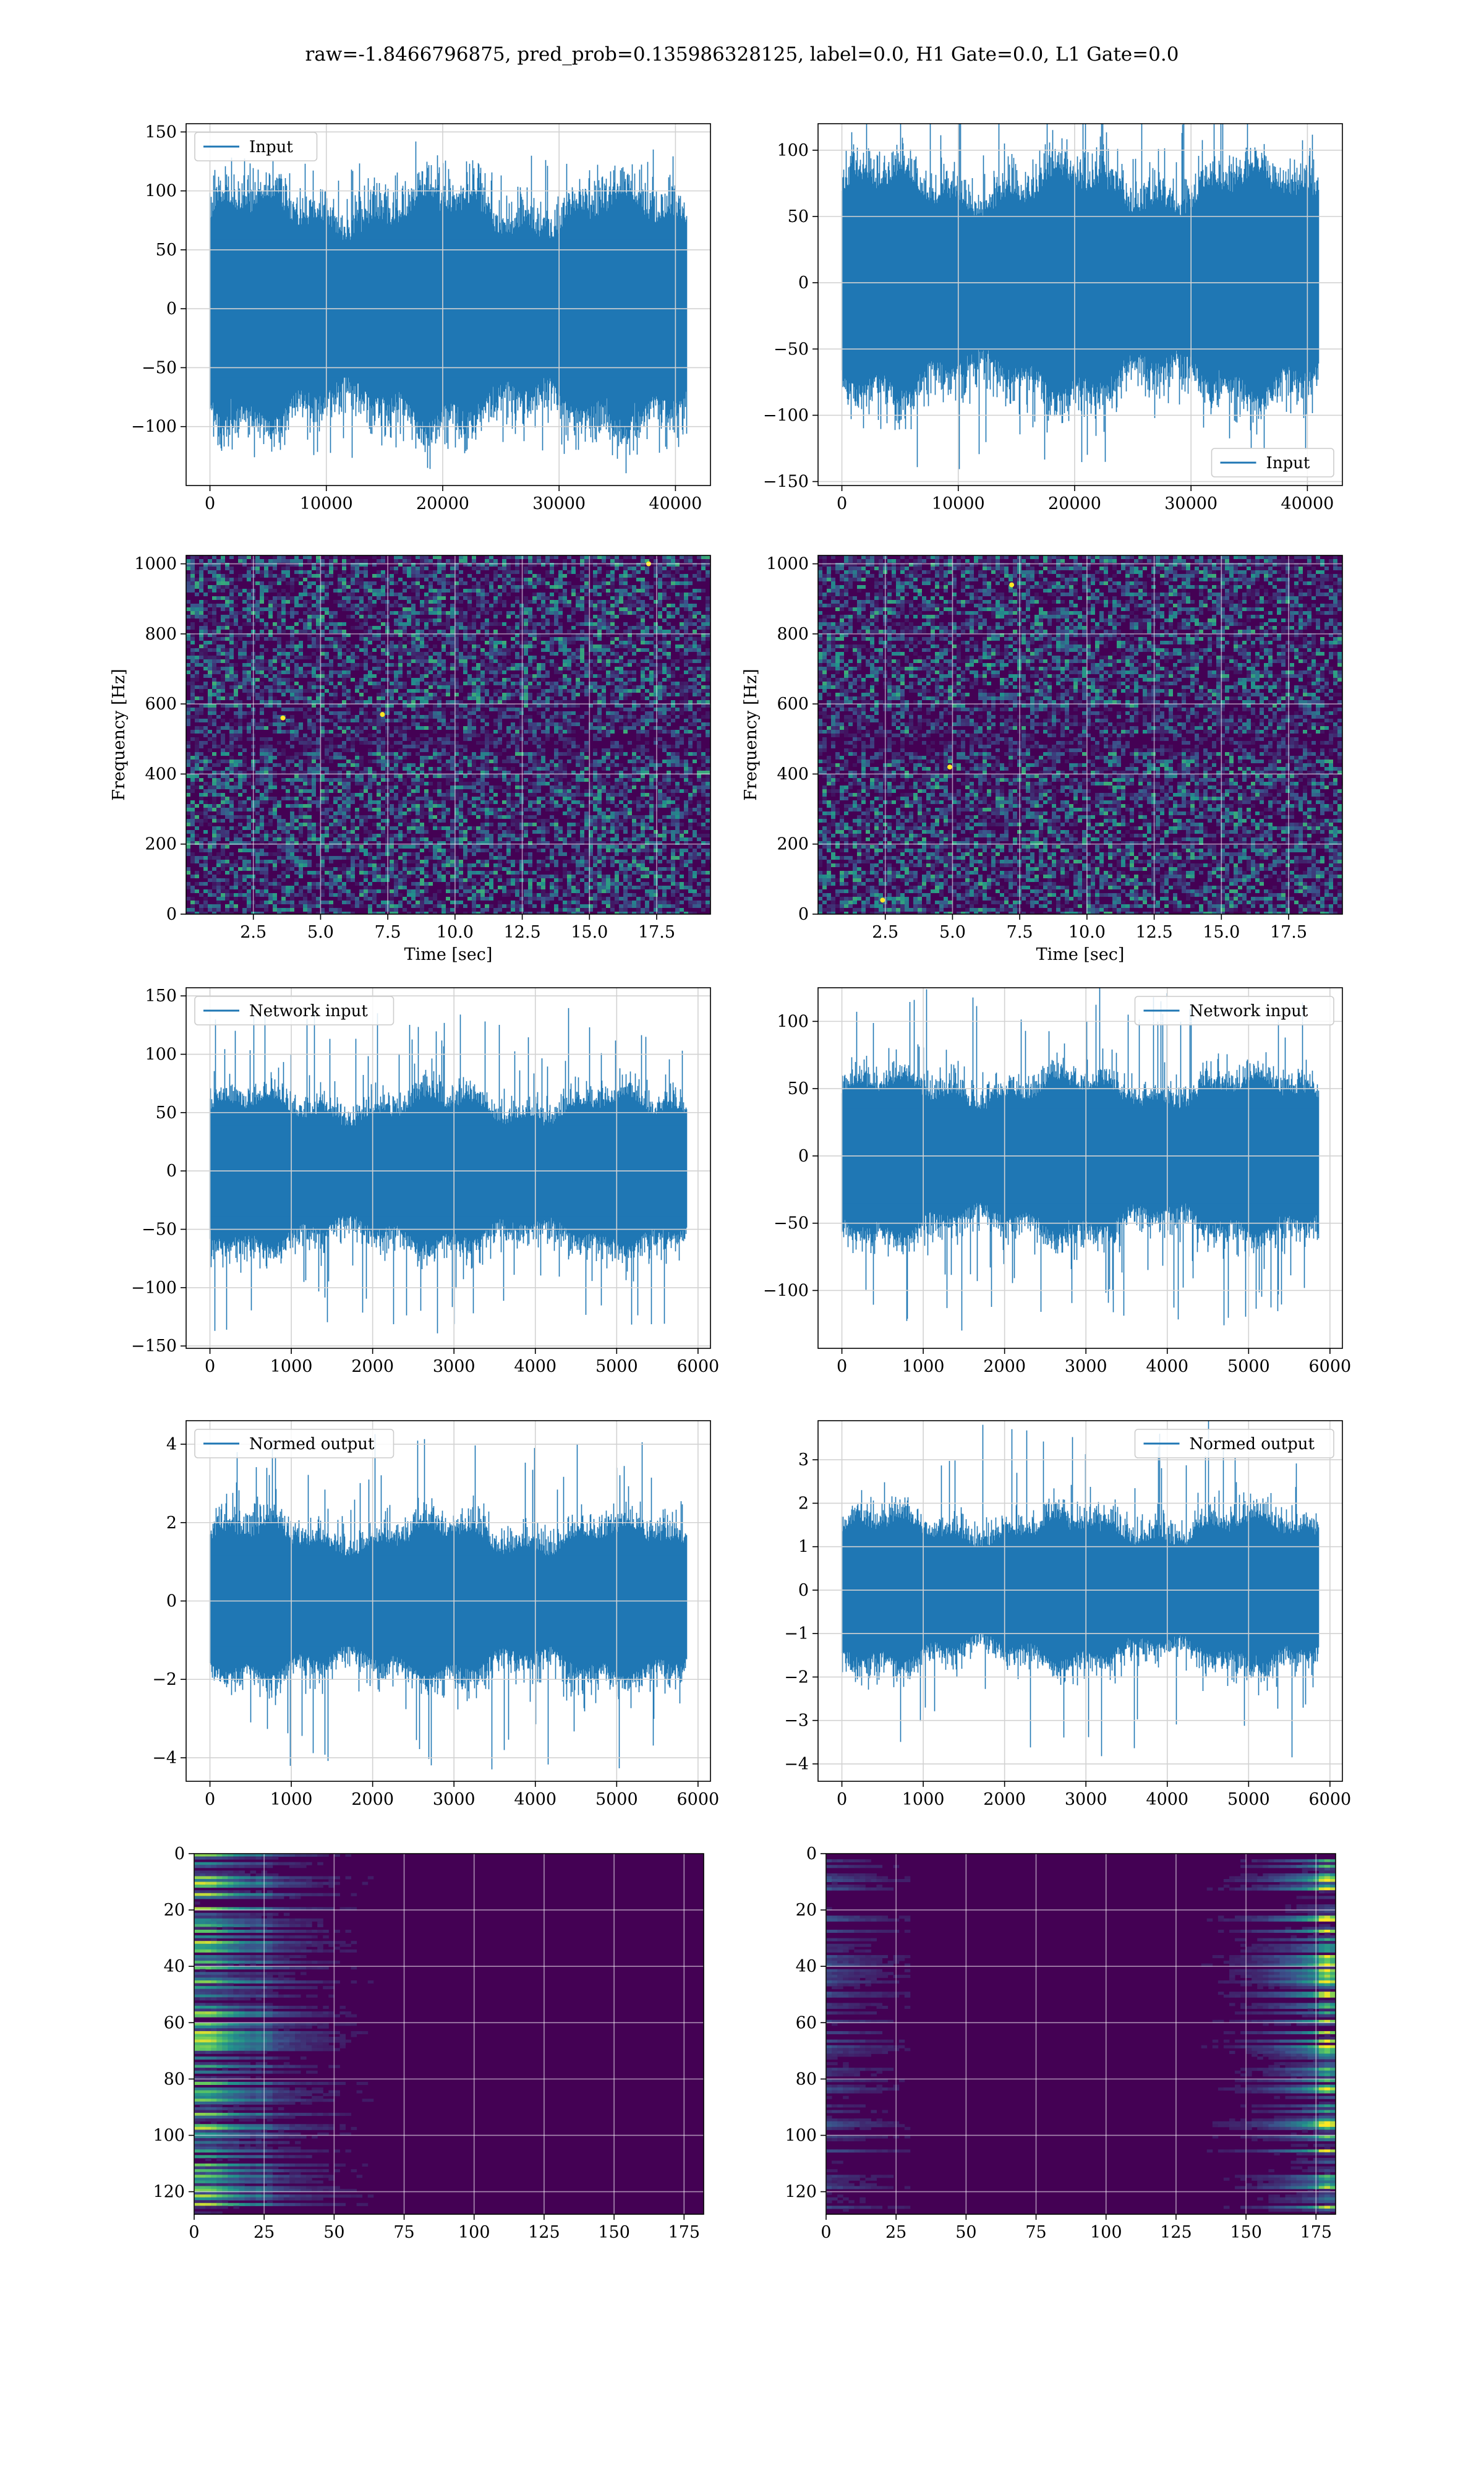 The width and height of the screenshot is (1484, 2474). What do you see at coordinates (210, 1799) in the screenshot?
I see `norm_h1-xtick-label-0: 0` at bounding box center [210, 1799].